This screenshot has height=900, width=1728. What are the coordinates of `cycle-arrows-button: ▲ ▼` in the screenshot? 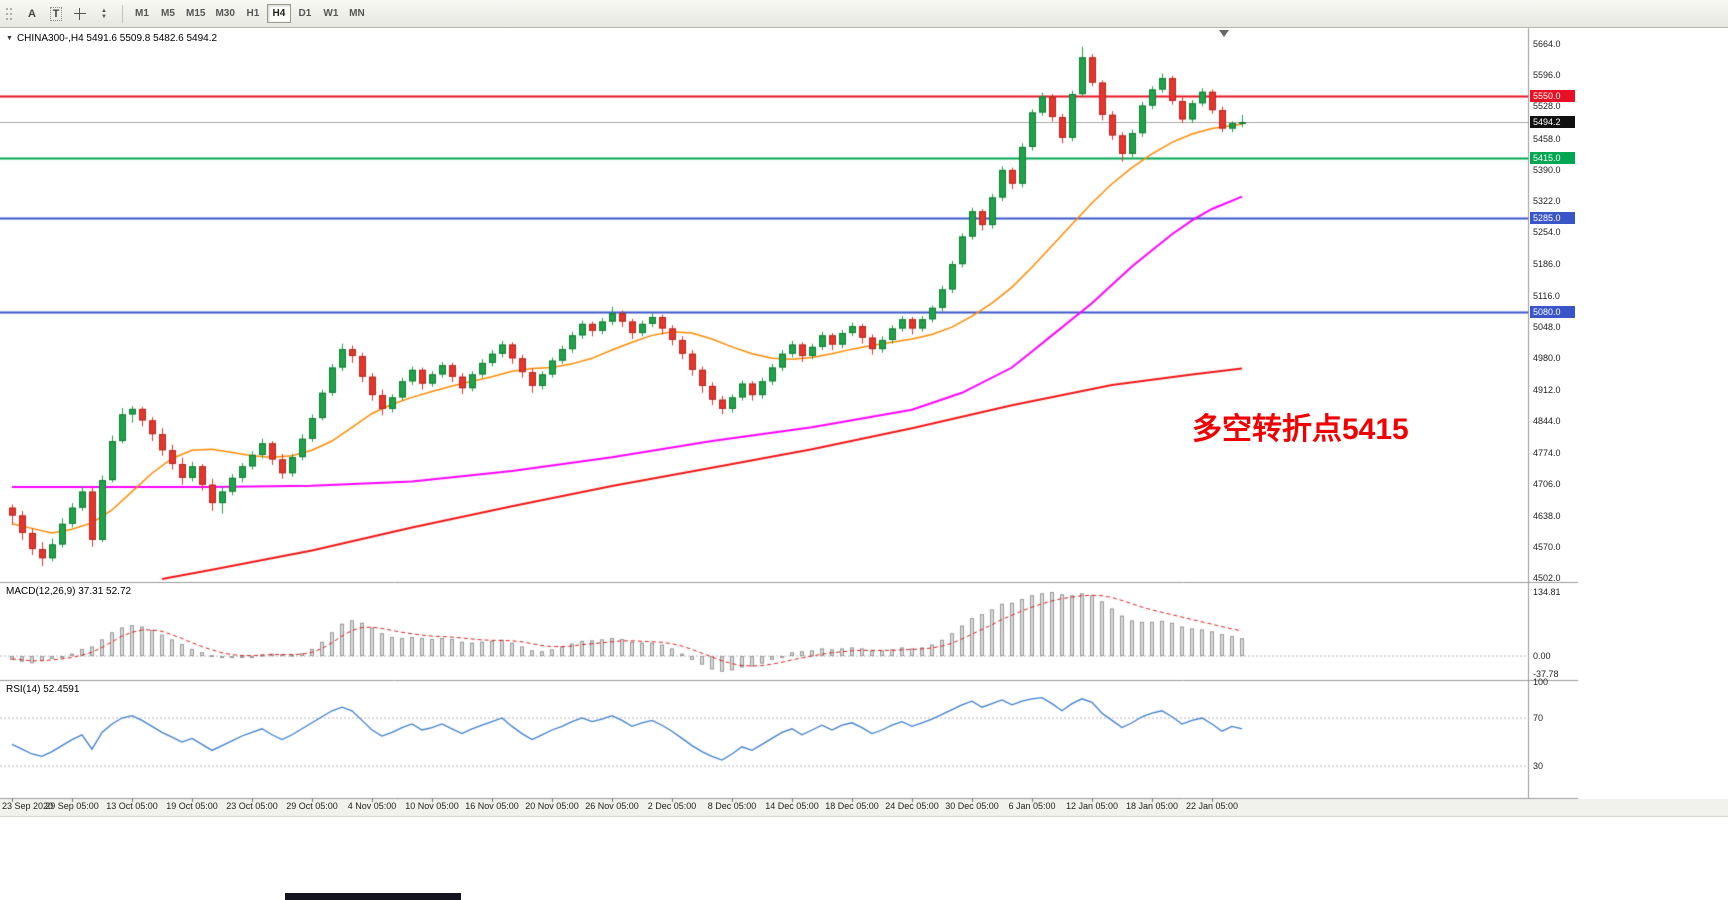 It's located at (104, 14).